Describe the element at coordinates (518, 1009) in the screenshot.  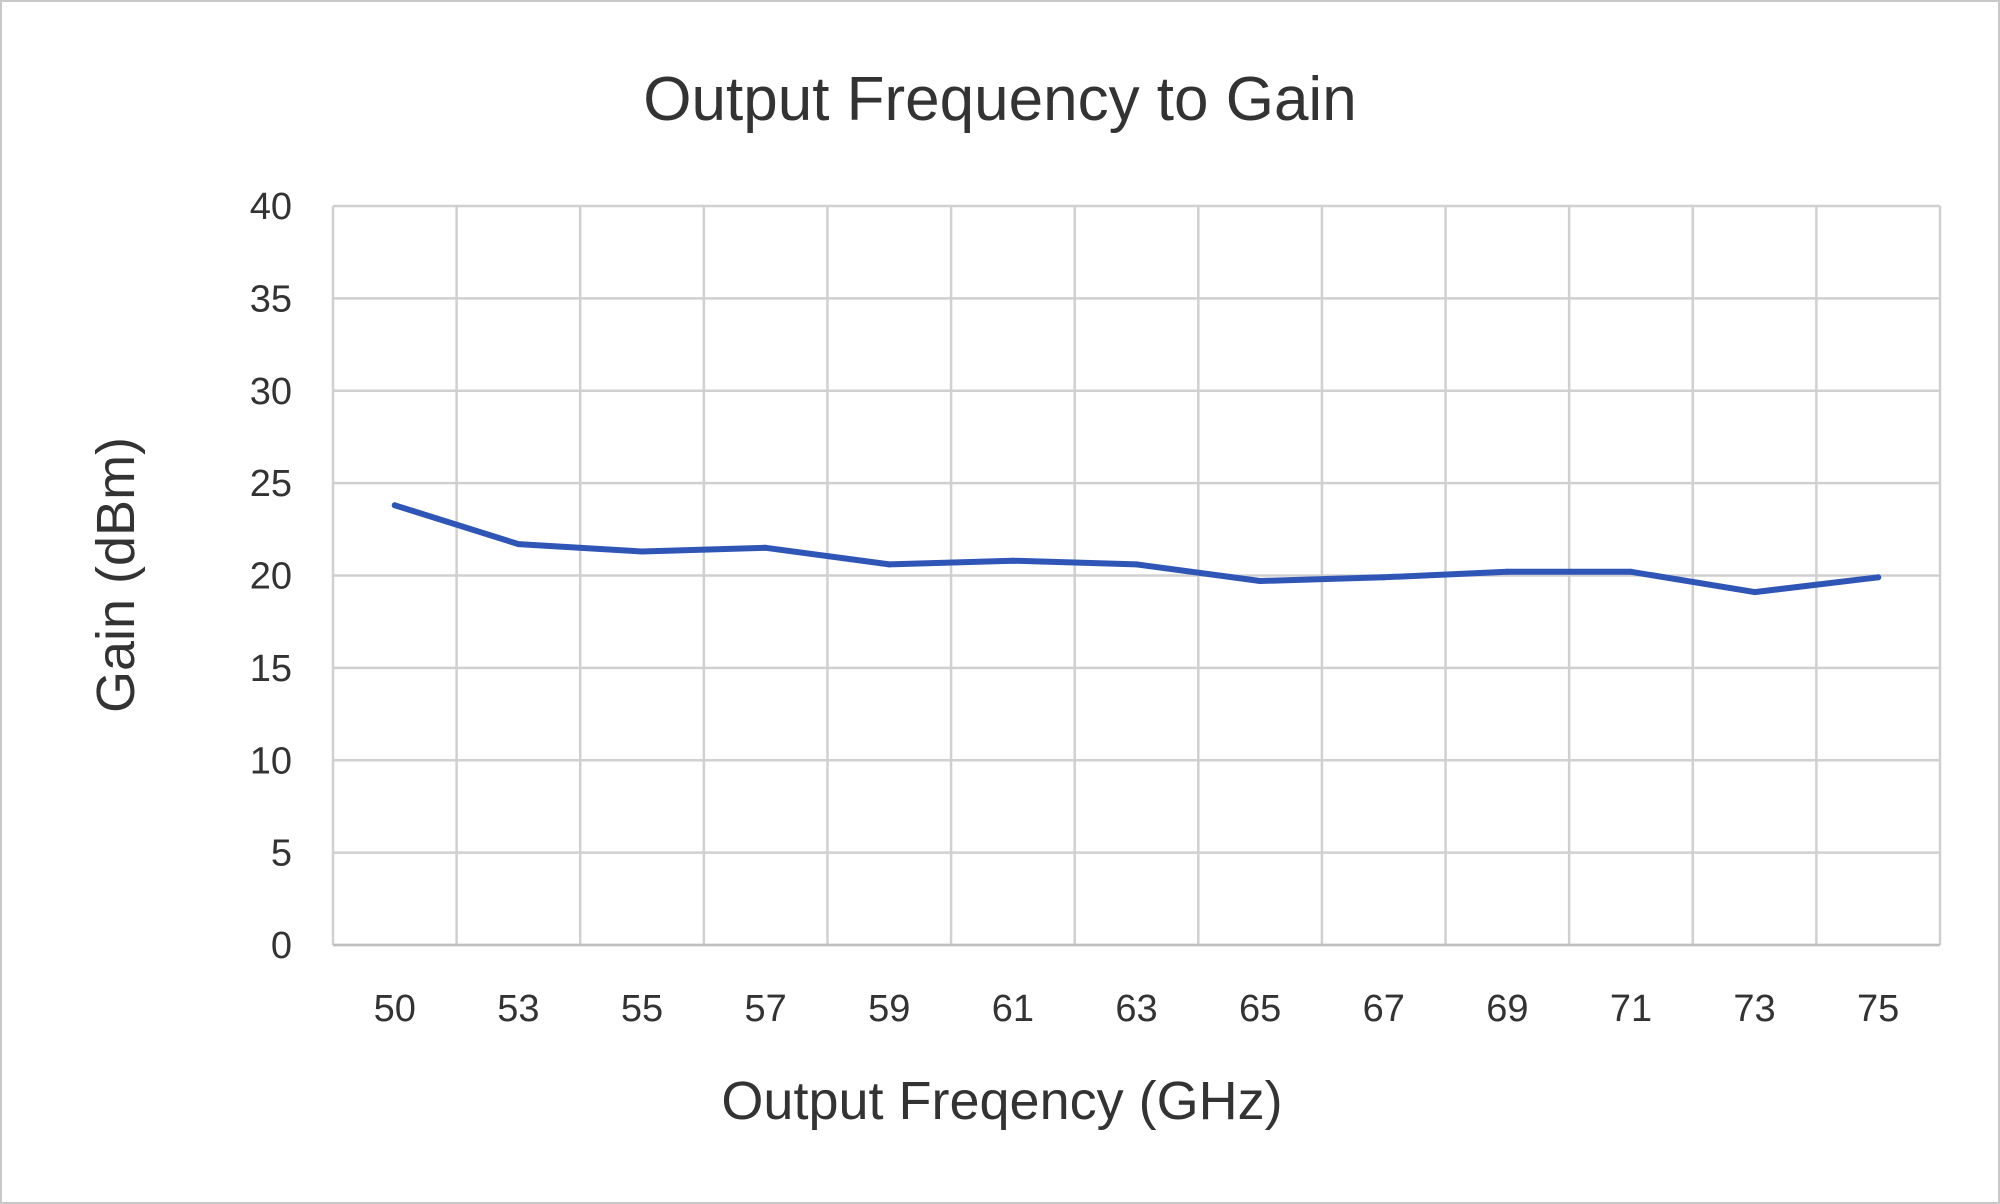
I see `x-tick-label: 53` at that location.